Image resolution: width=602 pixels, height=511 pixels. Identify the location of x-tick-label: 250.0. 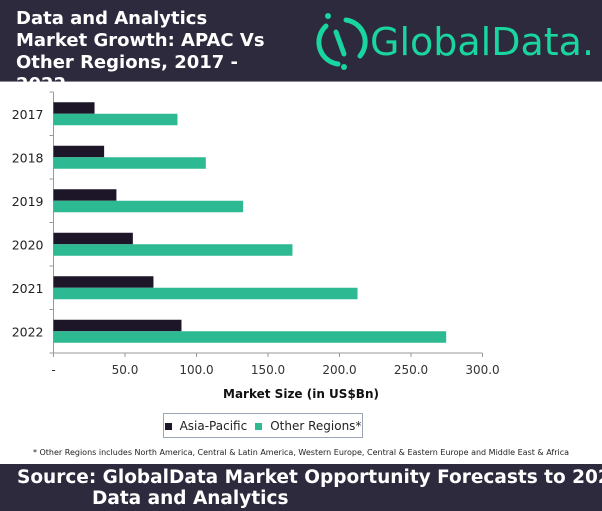
(411, 370).